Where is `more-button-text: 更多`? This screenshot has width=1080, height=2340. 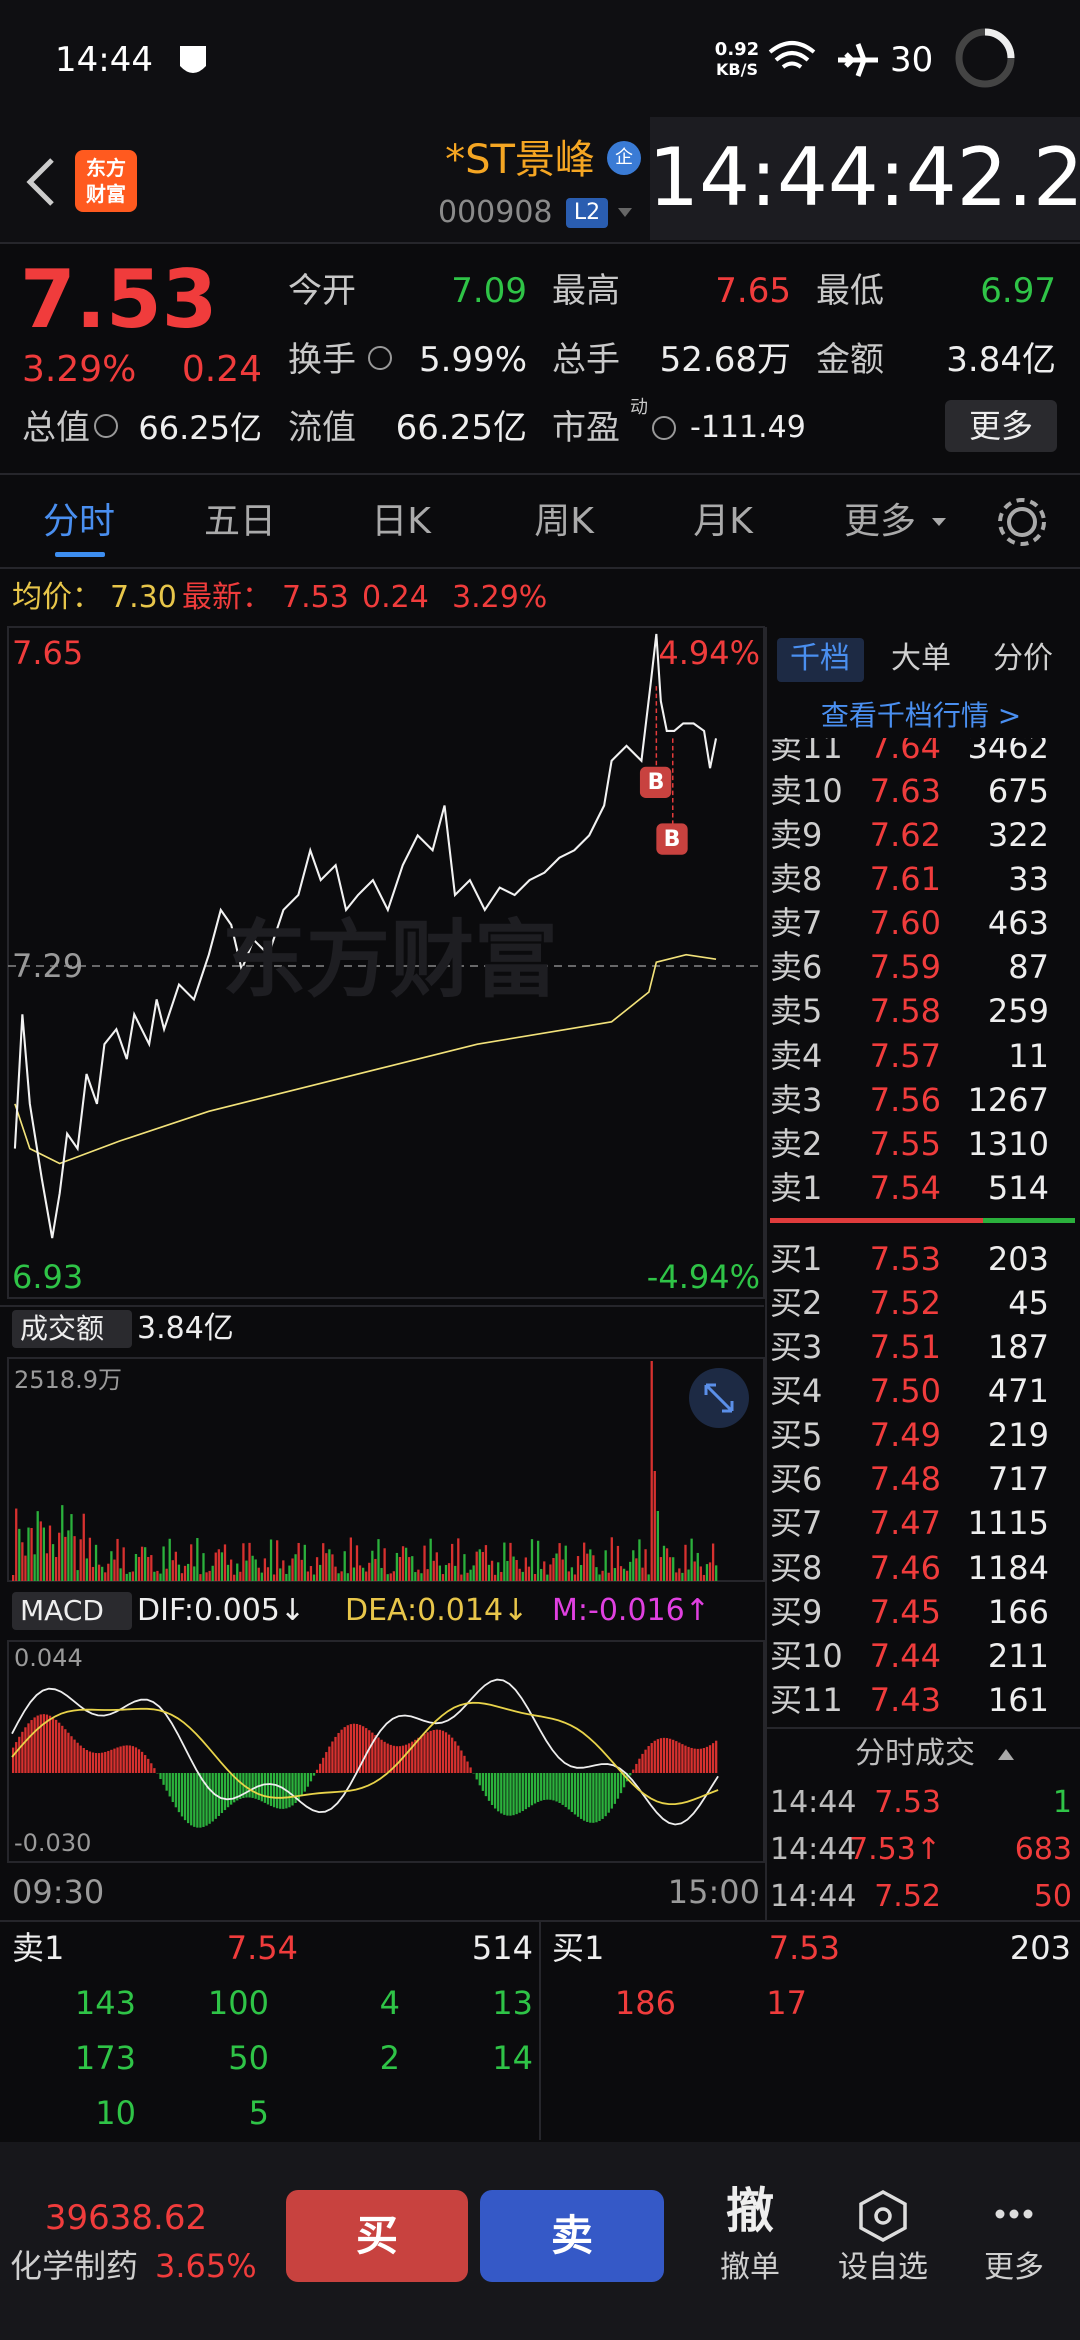
more-button-text: 更多 is located at coordinates (1001, 425).